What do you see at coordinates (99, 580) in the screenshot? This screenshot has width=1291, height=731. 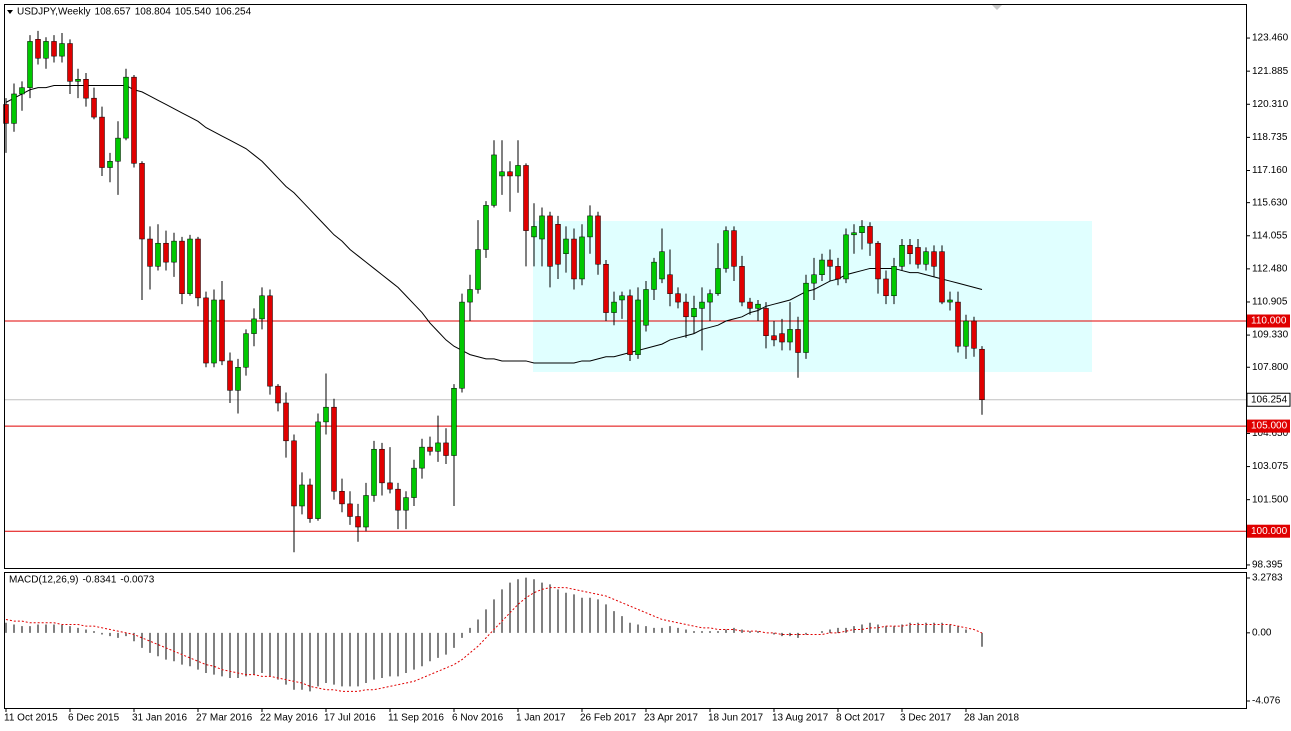 I see `header-value: -0.8341` at bounding box center [99, 580].